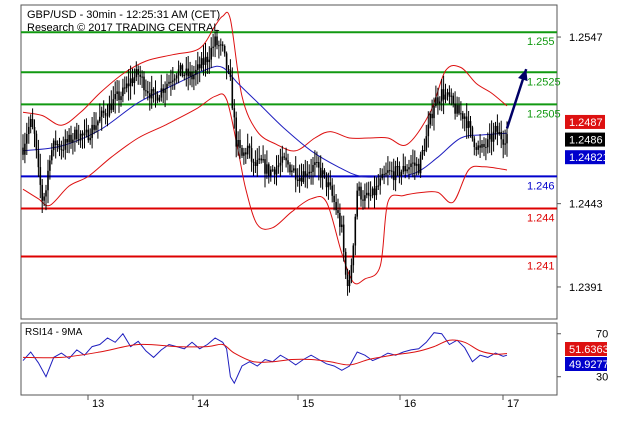  What do you see at coordinates (544, 82) in the screenshot?
I see `level-label-resistance: 1.2525` at bounding box center [544, 82].